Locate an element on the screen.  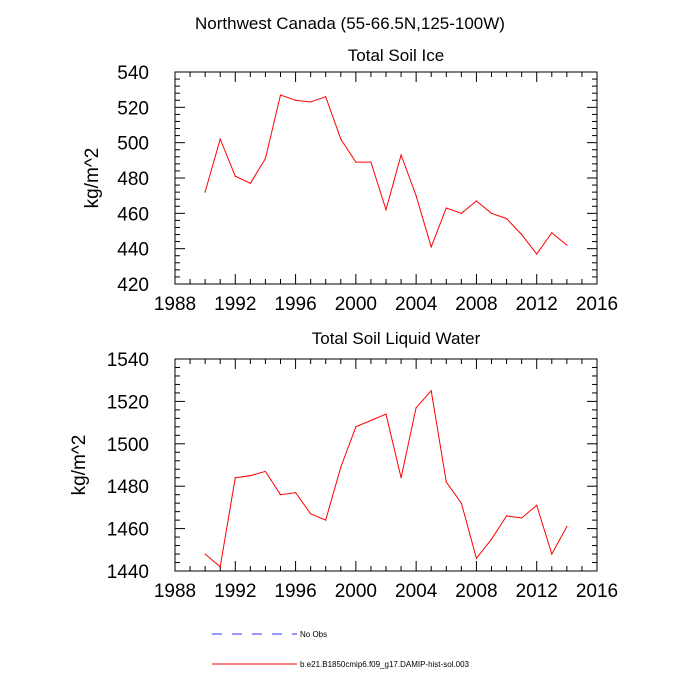
y-tick-label: 1540 is located at coordinates (128, 360).